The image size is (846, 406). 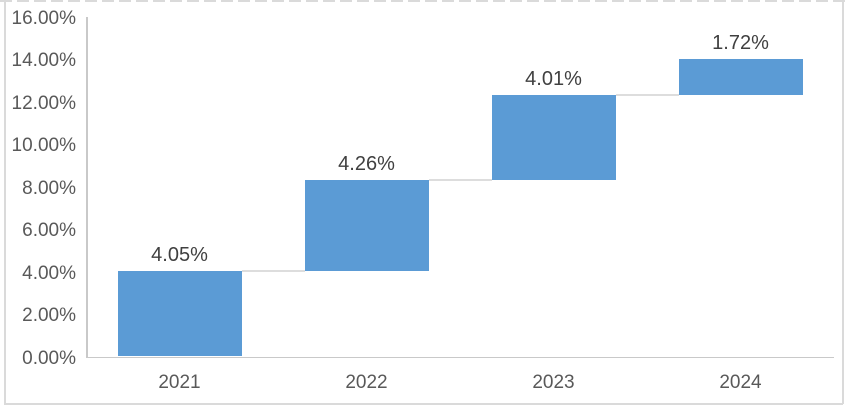 I want to click on y-axis-tick-label-0.00%: 0.00%, so click(x=49, y=358).